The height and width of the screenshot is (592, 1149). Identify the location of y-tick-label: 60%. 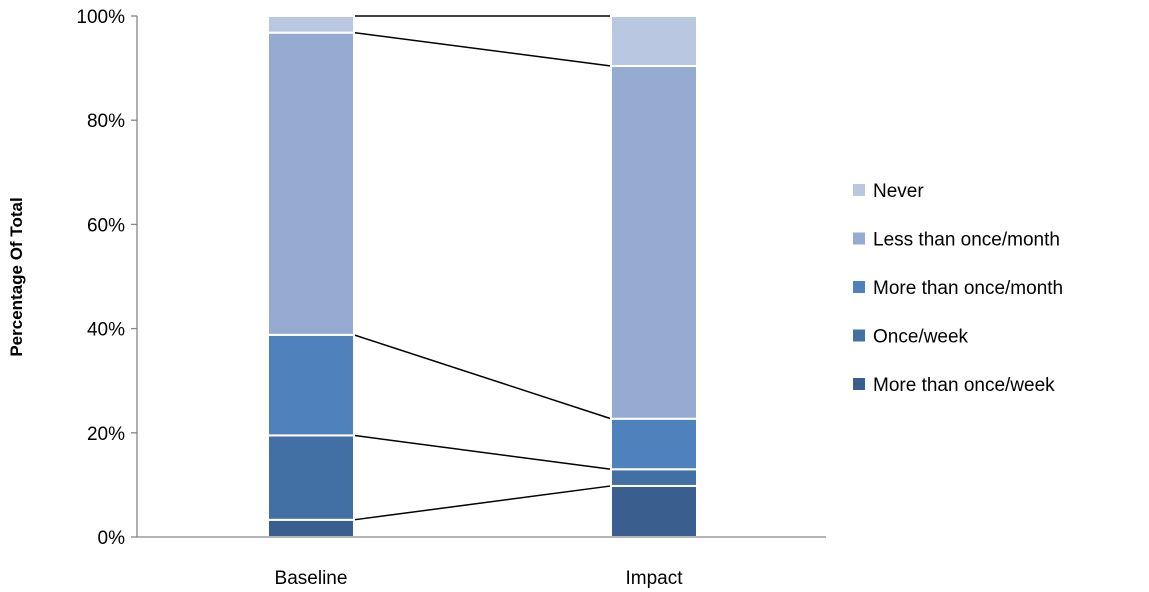
(106, 225).